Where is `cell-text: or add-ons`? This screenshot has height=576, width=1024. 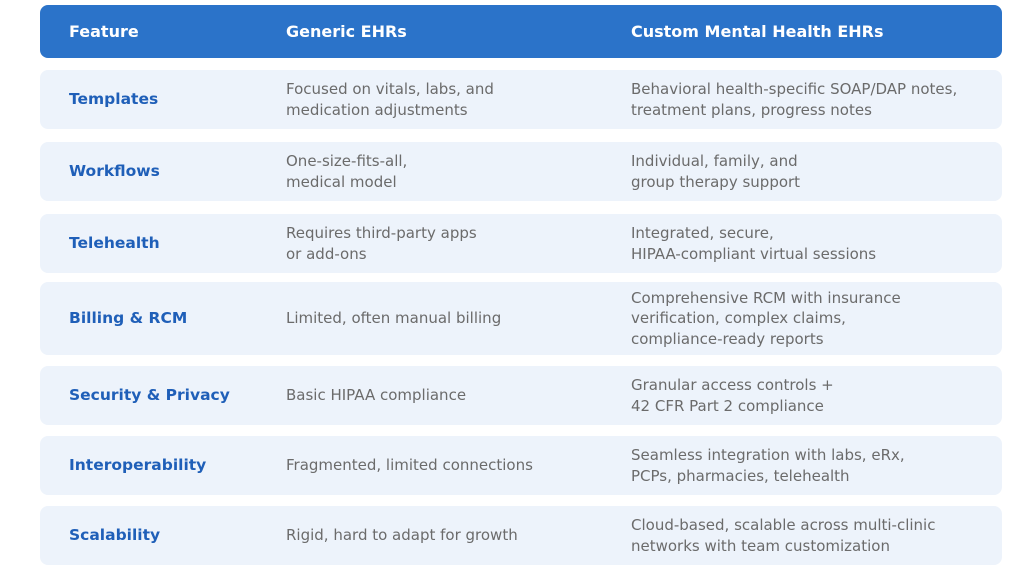
cell-text: or add-ons is located at coordinates (326, 253).